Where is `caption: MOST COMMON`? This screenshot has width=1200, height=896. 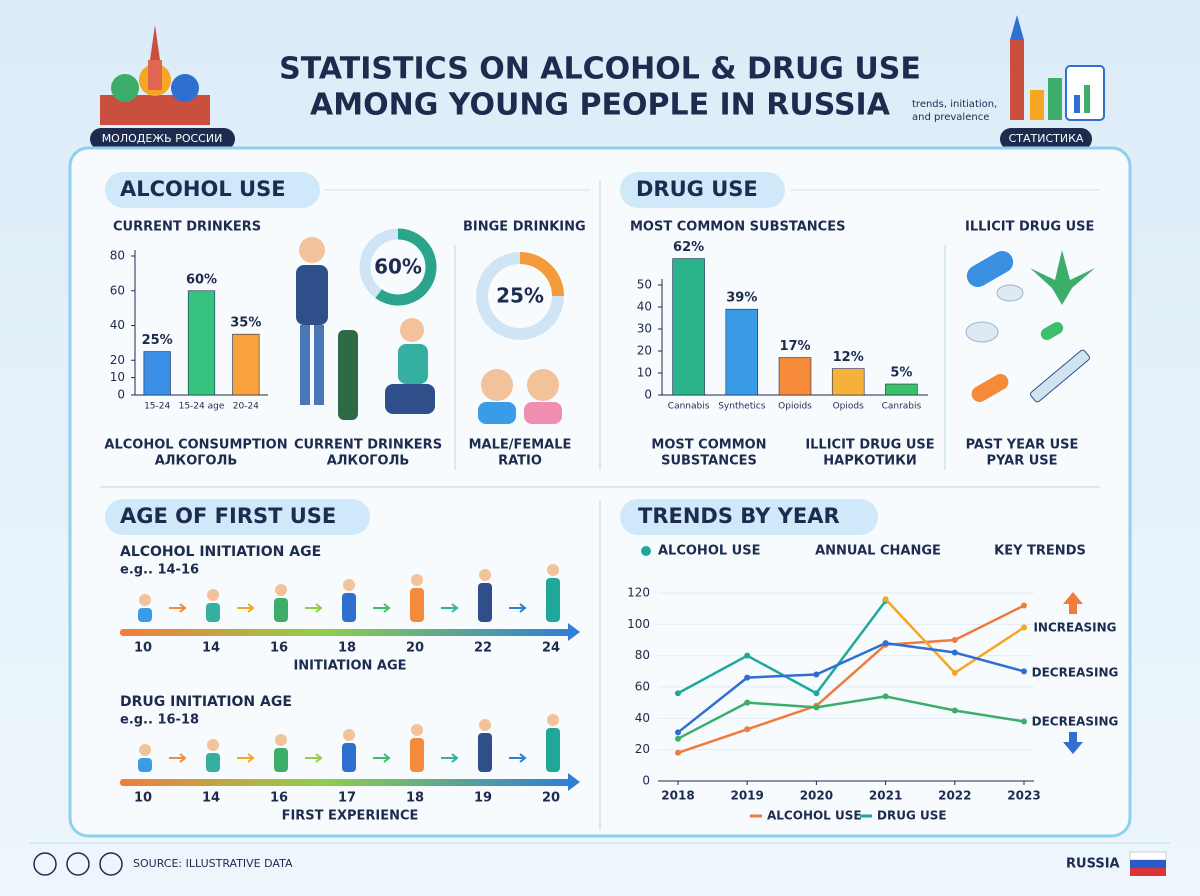 caption: MOST COMMON is located at coordinates (708, 445).